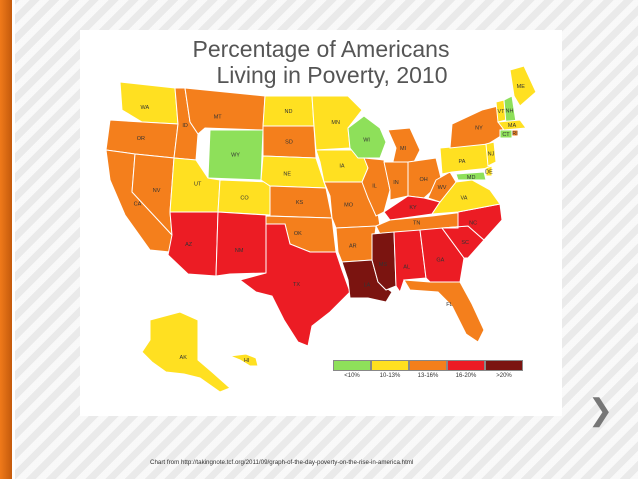 Image resolution: width=638 pixels, height=479 pixels. I want to click on state-me, so click(523, 86).